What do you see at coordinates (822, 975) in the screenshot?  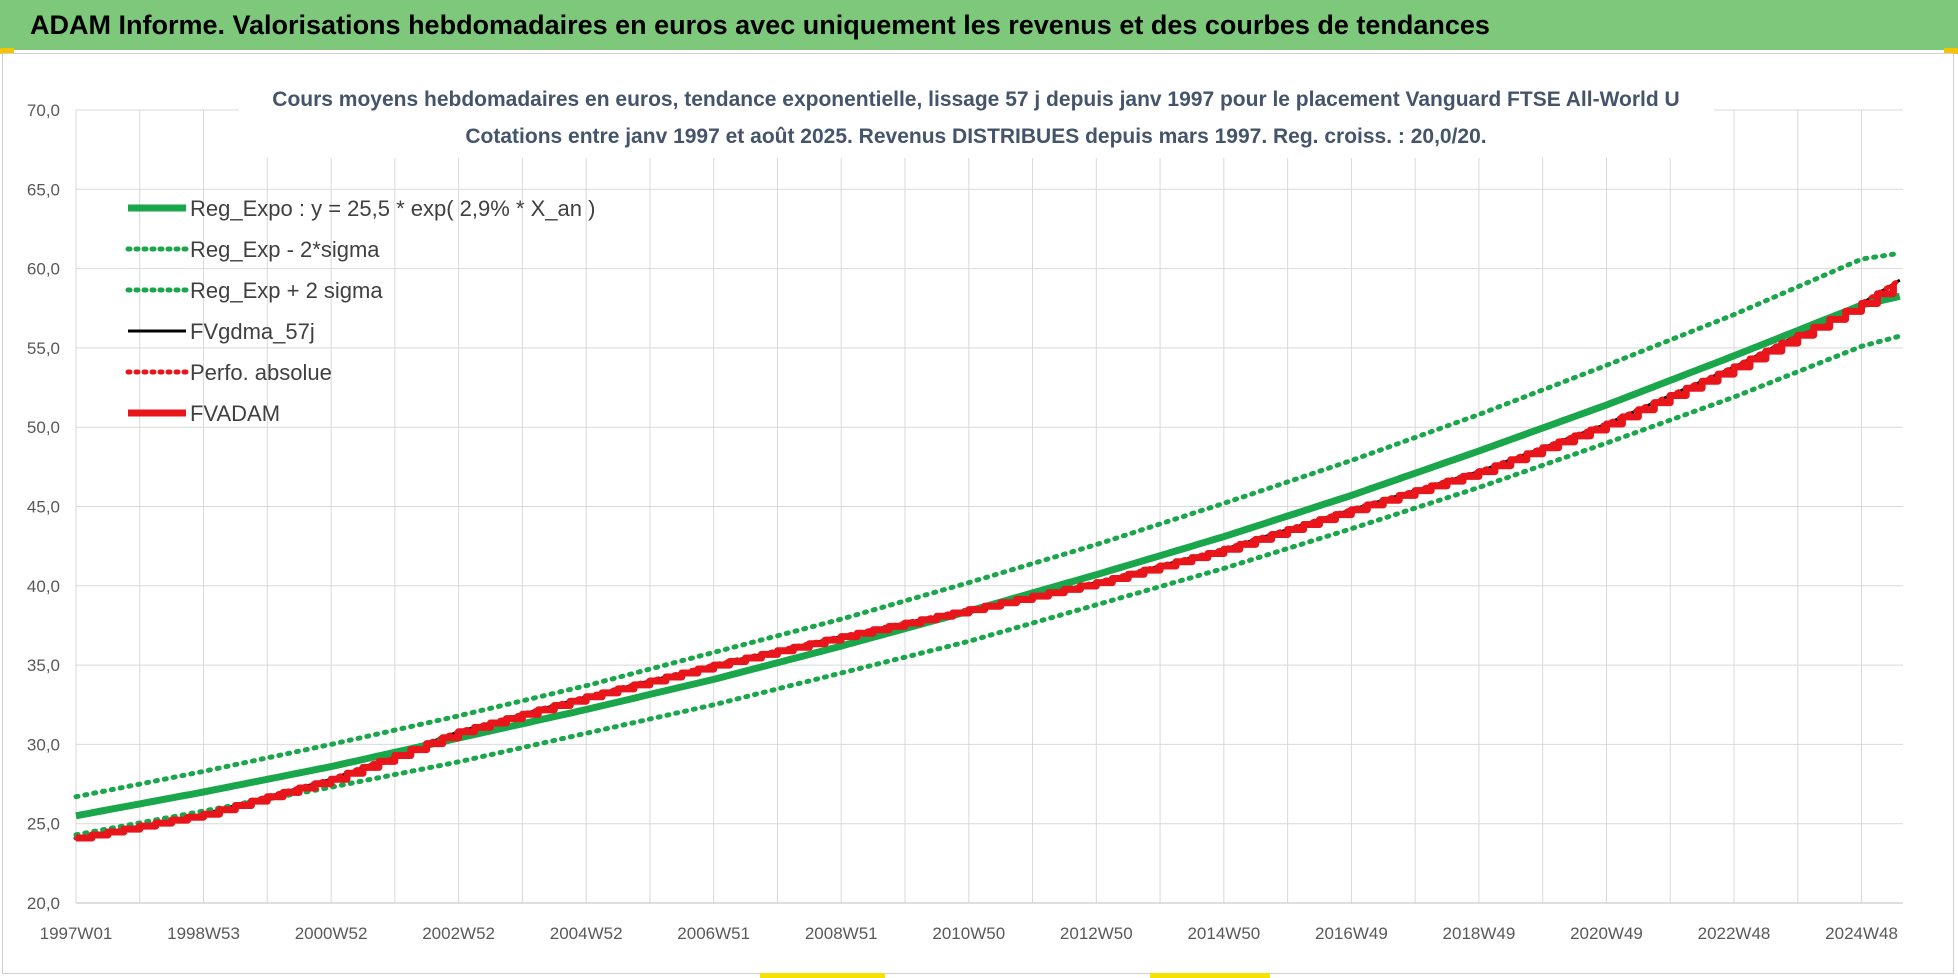 I see `bottom-accent-left` at bounding box center [822, 975].